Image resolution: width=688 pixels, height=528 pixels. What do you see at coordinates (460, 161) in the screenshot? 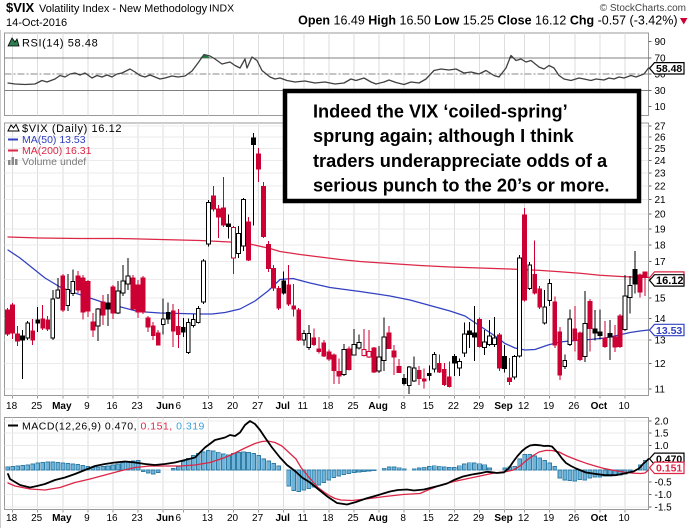
I see `svg-text:traders underappreciate odds o: traders underappreciate odds of a` at bounding box center [460, 161].